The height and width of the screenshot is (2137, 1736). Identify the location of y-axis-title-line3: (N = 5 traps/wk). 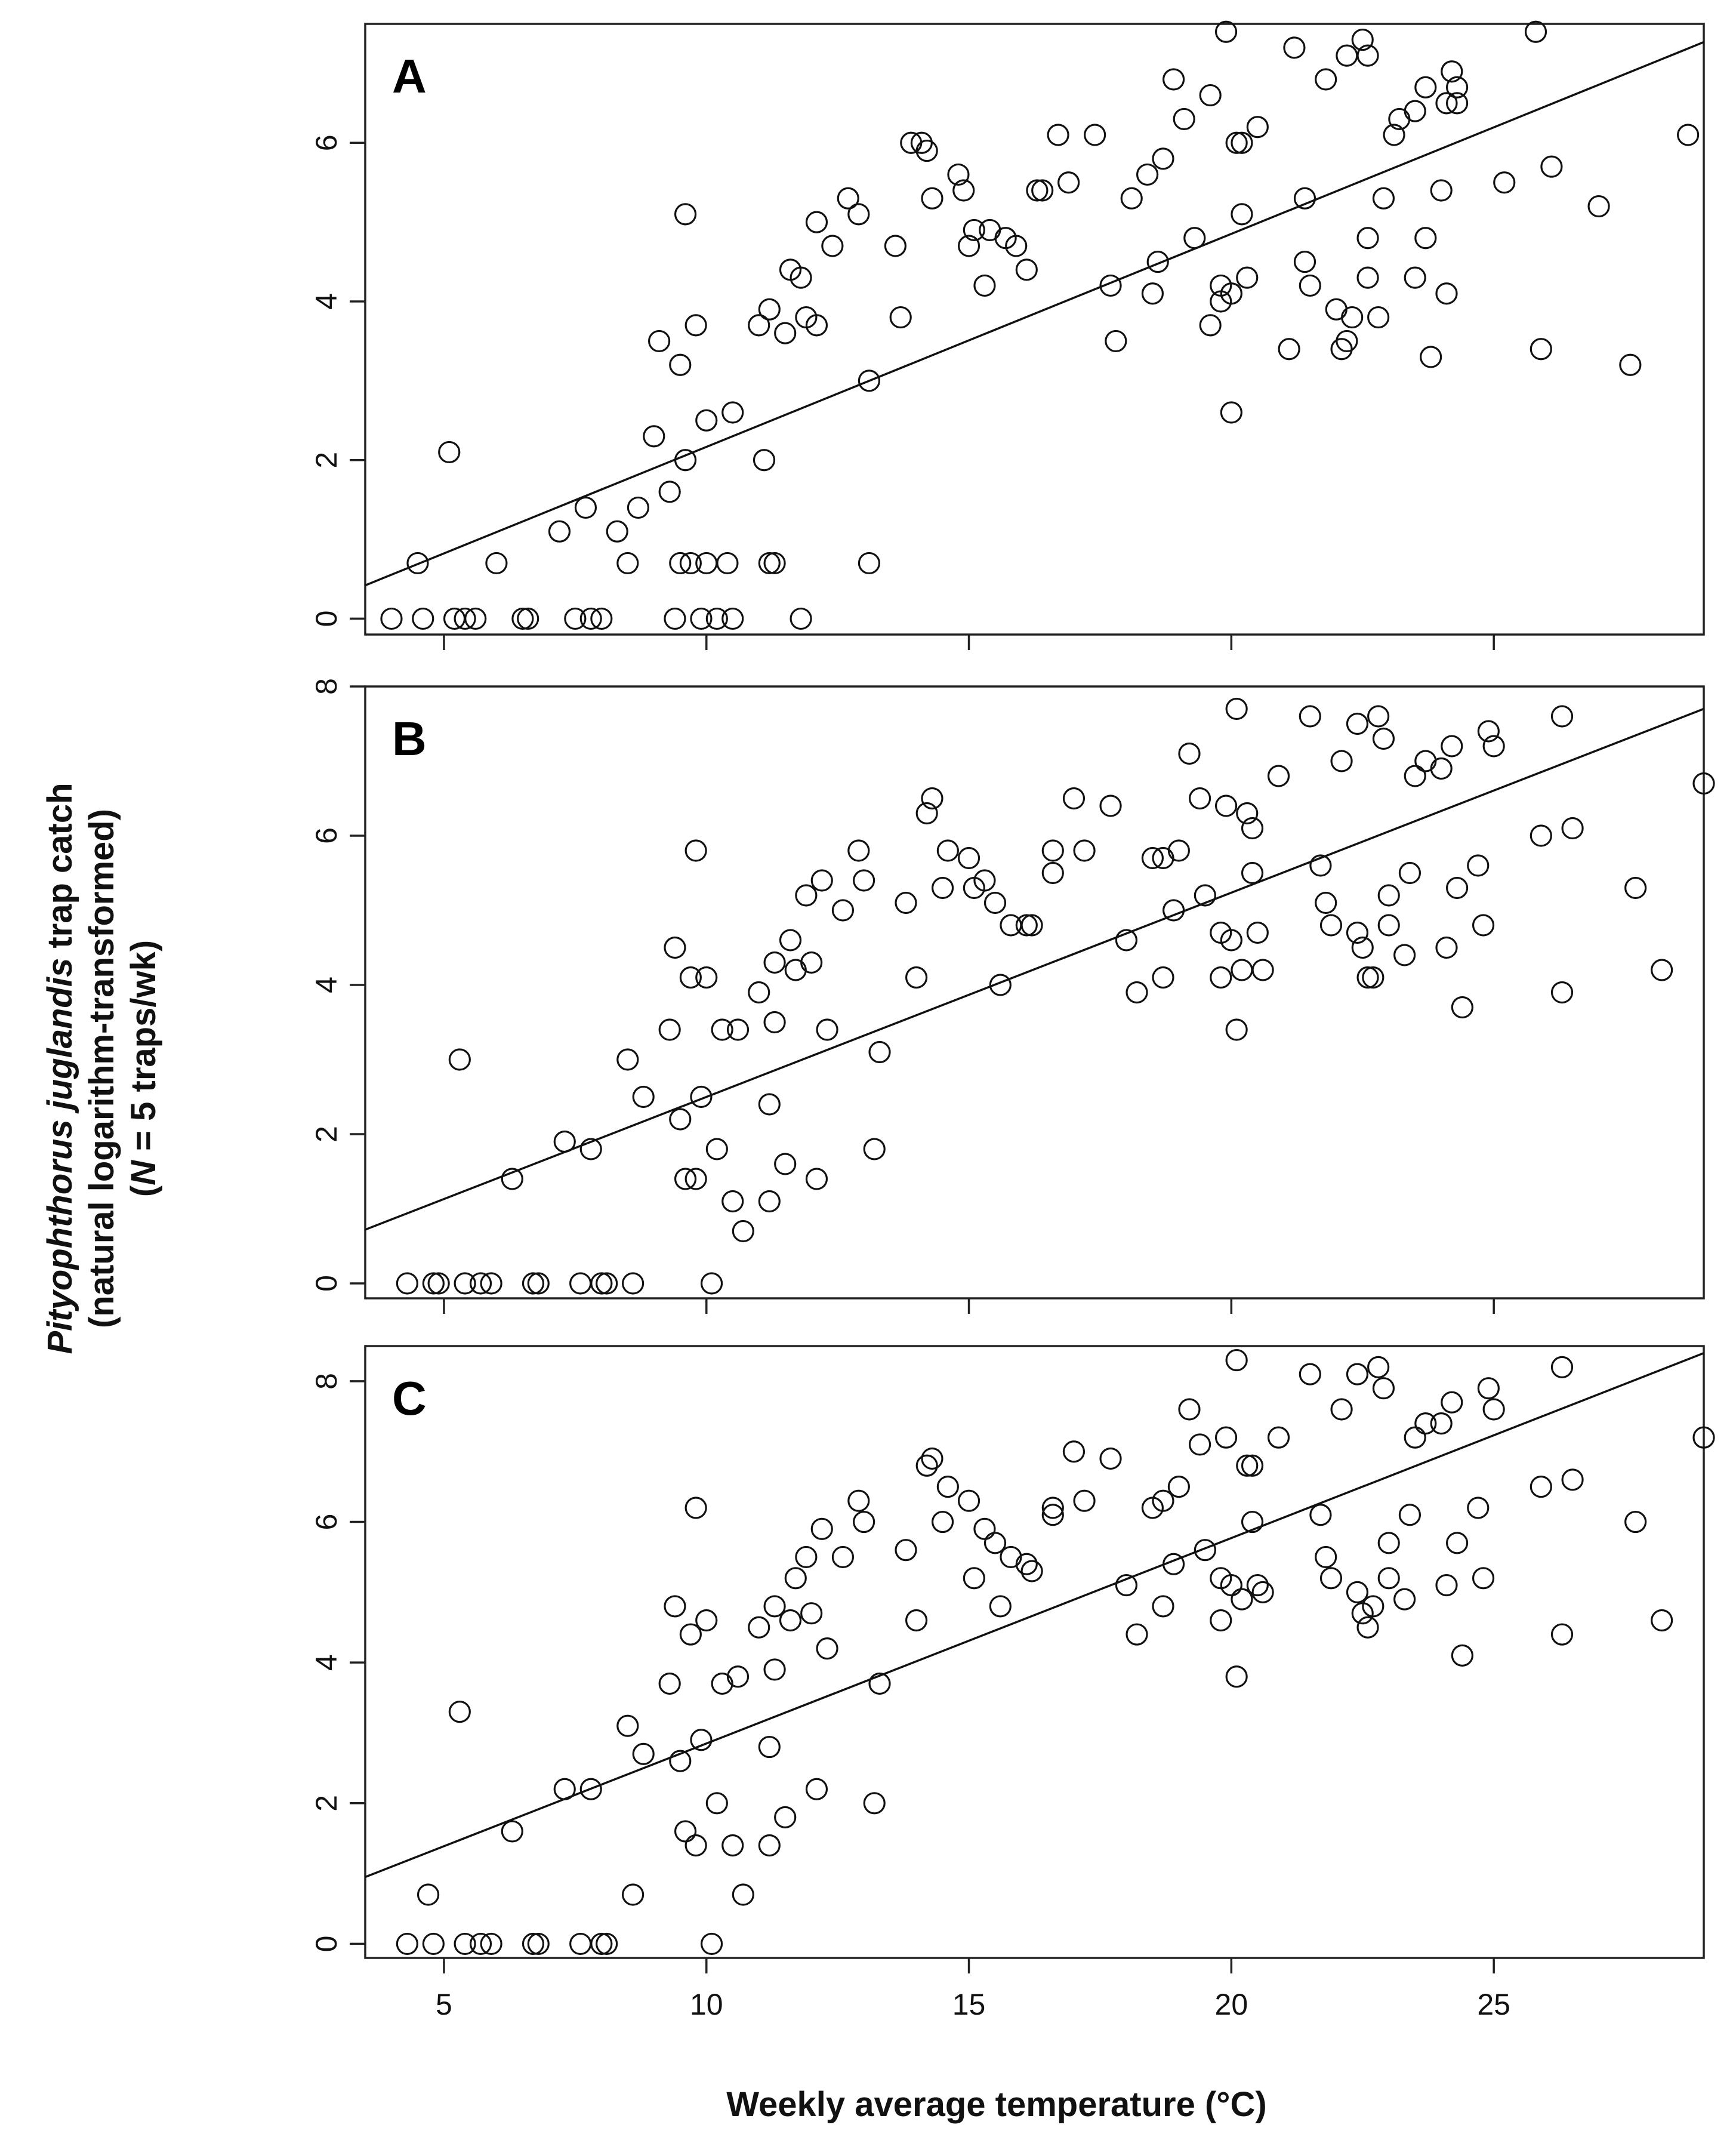
(143, 1068).